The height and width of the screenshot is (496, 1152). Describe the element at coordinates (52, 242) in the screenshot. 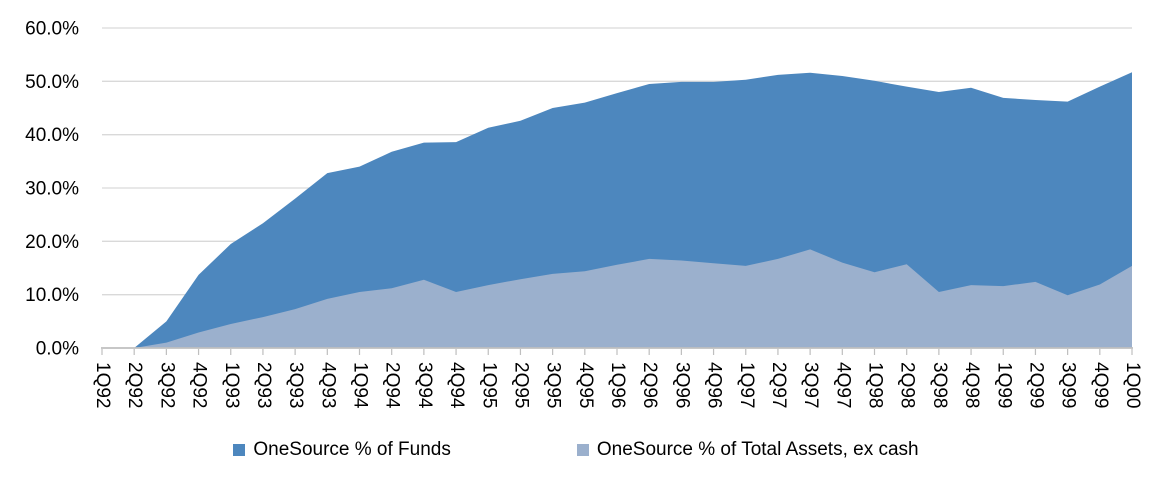

I see `y-axis-label: 20.0%` at that location.